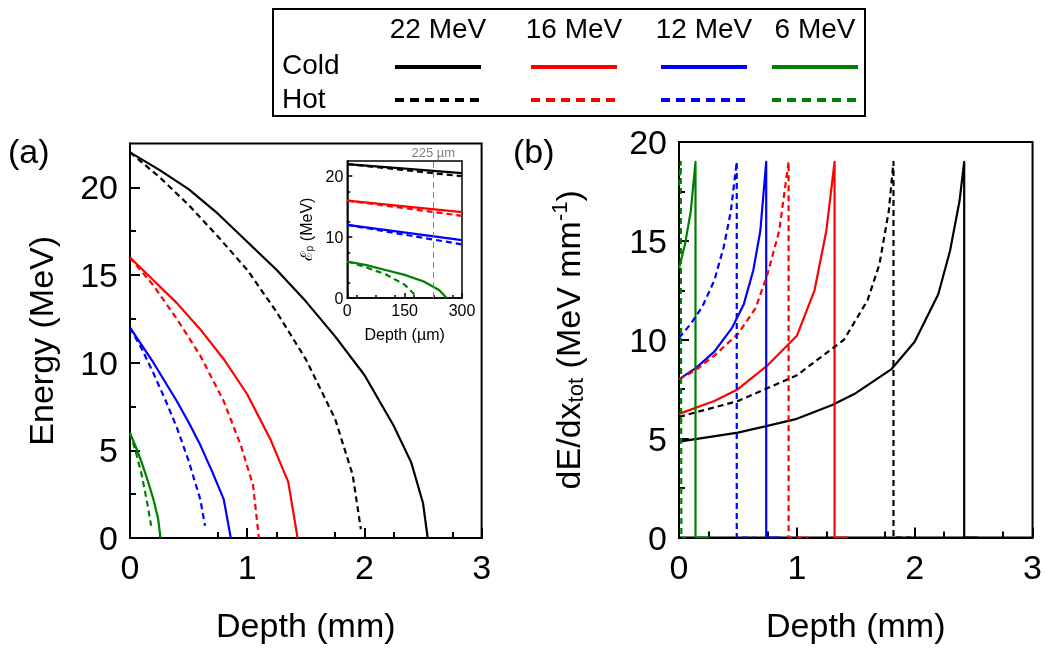 This screenshot has width=1045, height=650. Describe the element at coordinates (462, 310) in the screenshot. I see `x-tick-label: 300` at that location.